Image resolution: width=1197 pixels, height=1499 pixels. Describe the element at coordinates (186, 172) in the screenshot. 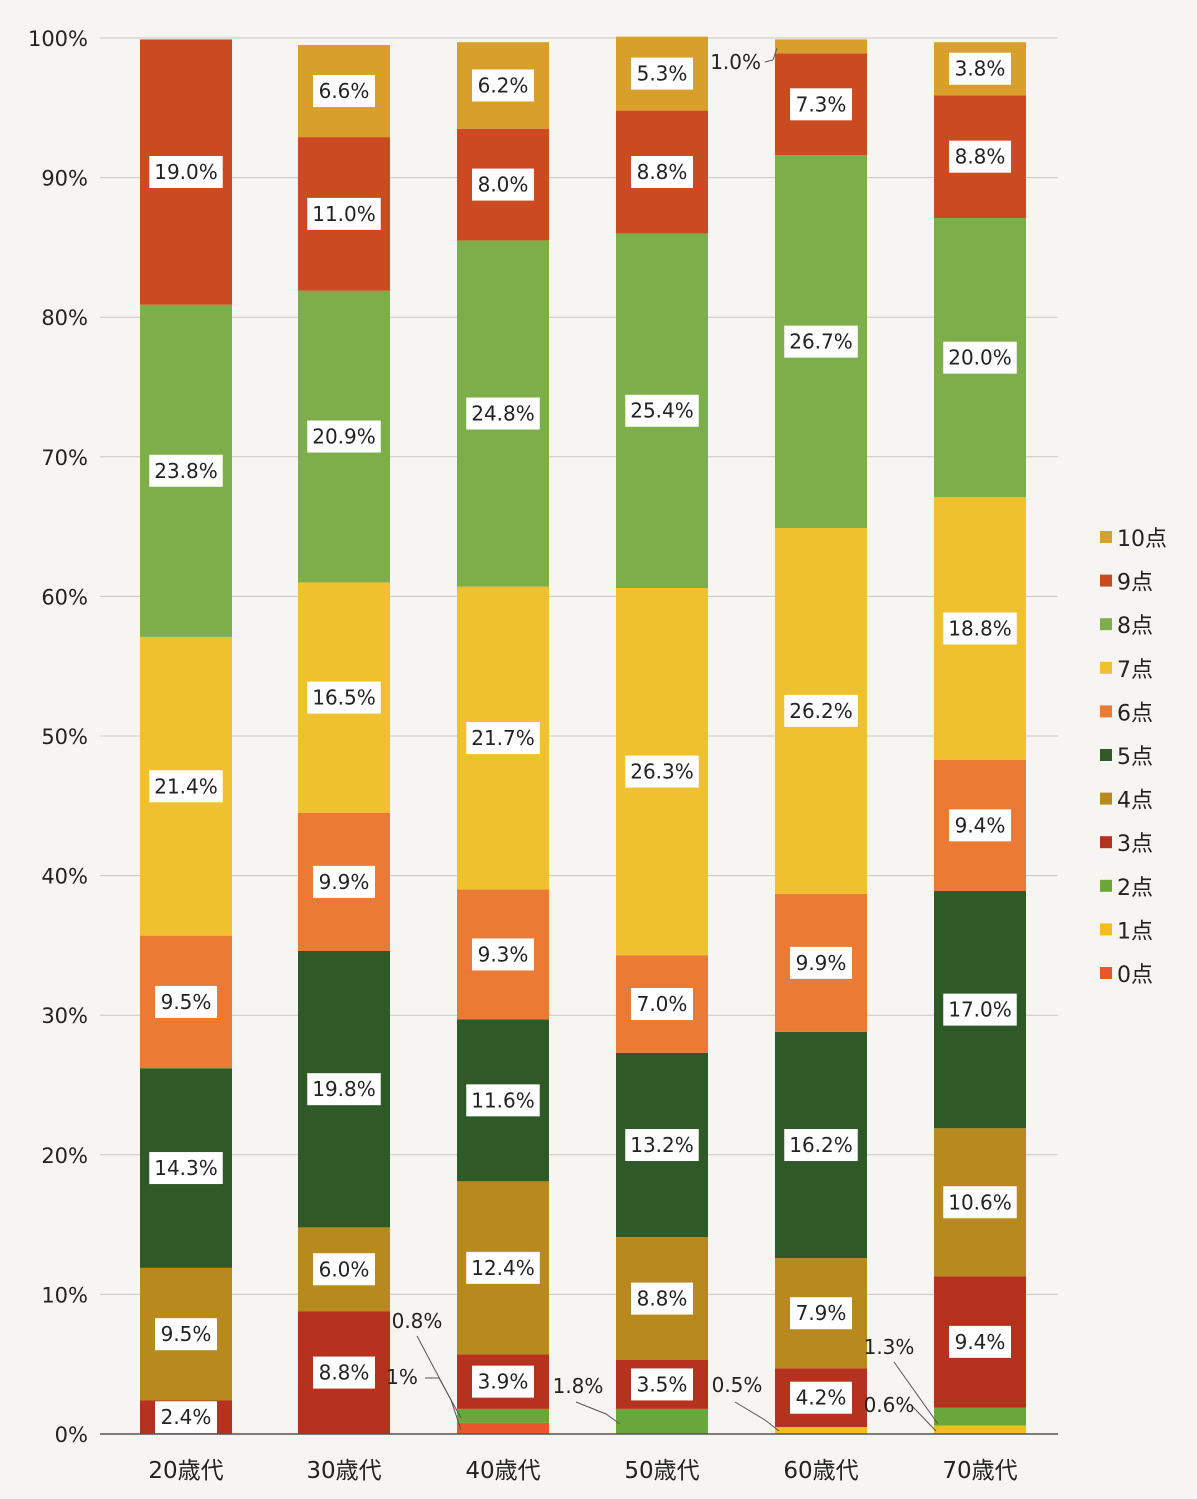

I see `data-label: 19.0%` at that location.